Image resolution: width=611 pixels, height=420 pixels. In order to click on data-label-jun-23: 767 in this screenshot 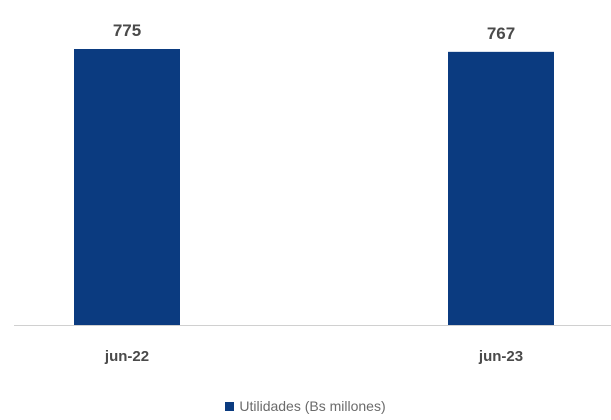, I will do `click(501, 33)`.